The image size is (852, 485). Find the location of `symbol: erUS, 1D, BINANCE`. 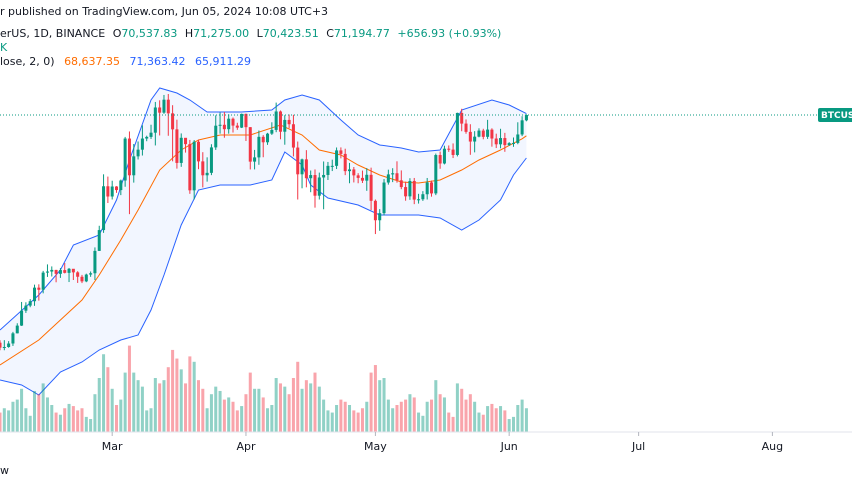

symbol: erUS, 1D, BINANCE is located at coordinates (53, 33).